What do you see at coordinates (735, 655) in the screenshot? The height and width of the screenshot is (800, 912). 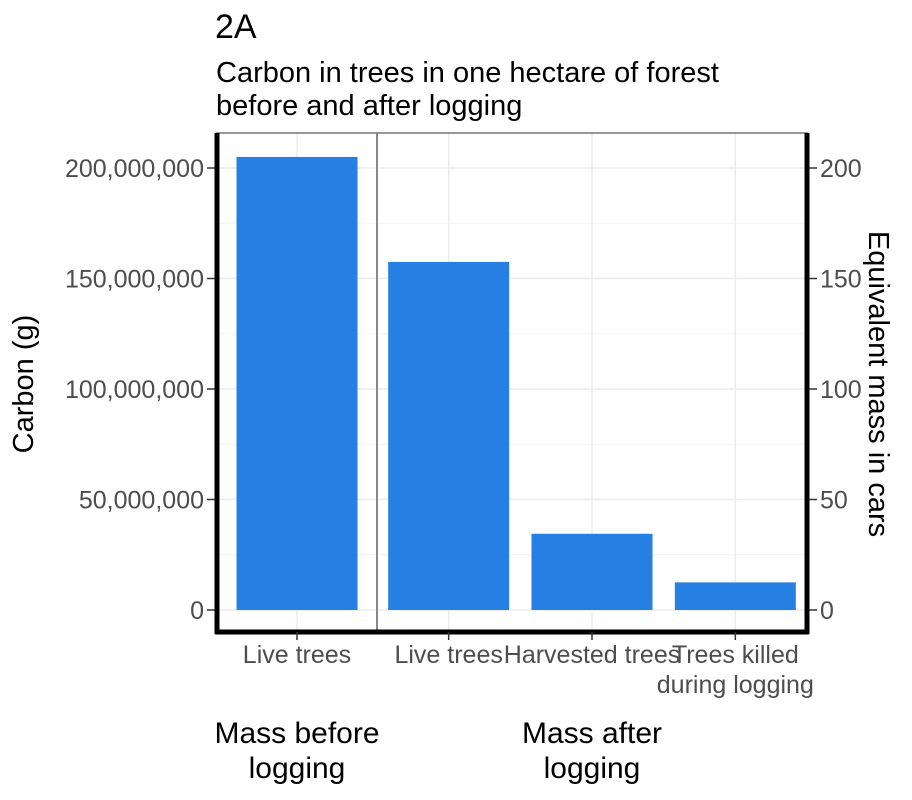 I see `x-tick-label: Trees killed` at bounding box center [735, 655].